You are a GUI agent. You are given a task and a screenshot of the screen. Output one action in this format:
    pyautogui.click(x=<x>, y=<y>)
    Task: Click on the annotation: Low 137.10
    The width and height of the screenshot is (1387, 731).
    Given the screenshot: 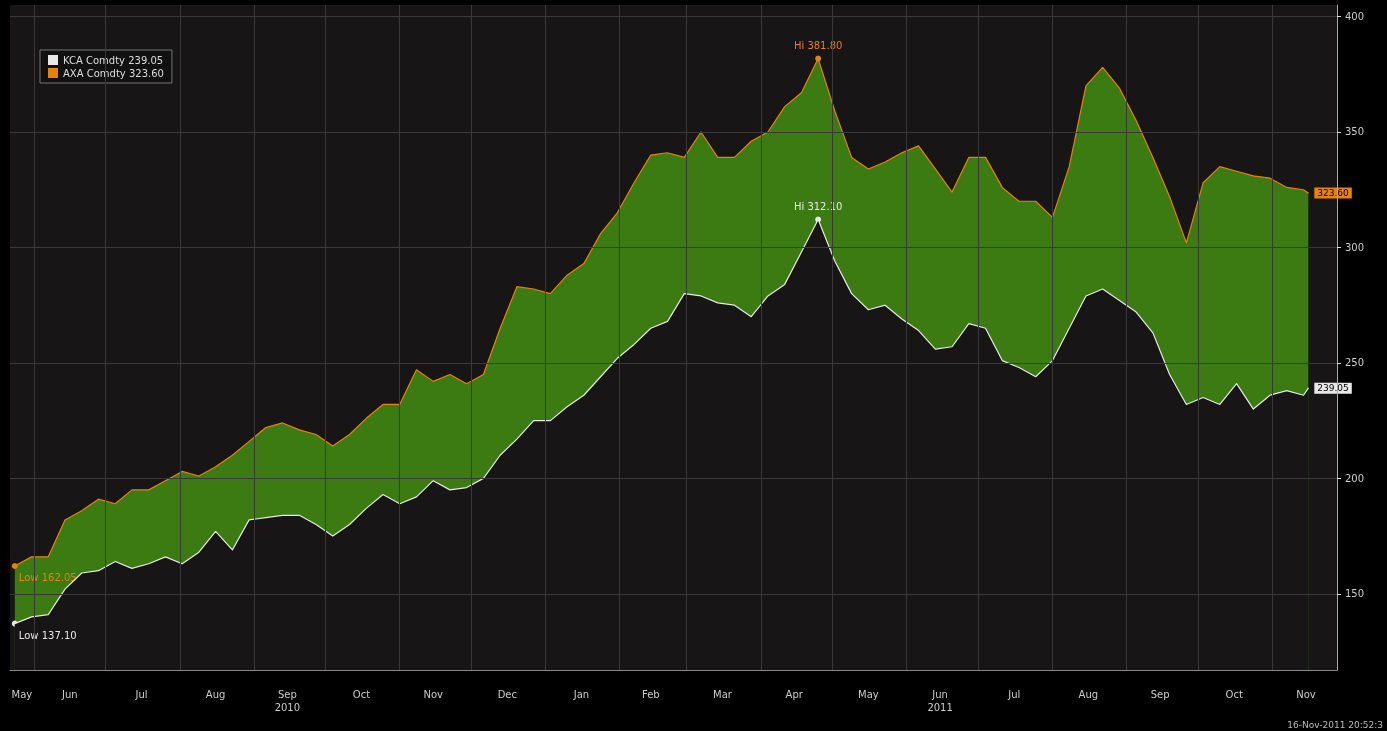 What is the action you would take?
    pyautogui.click(x=47, y=636)
    